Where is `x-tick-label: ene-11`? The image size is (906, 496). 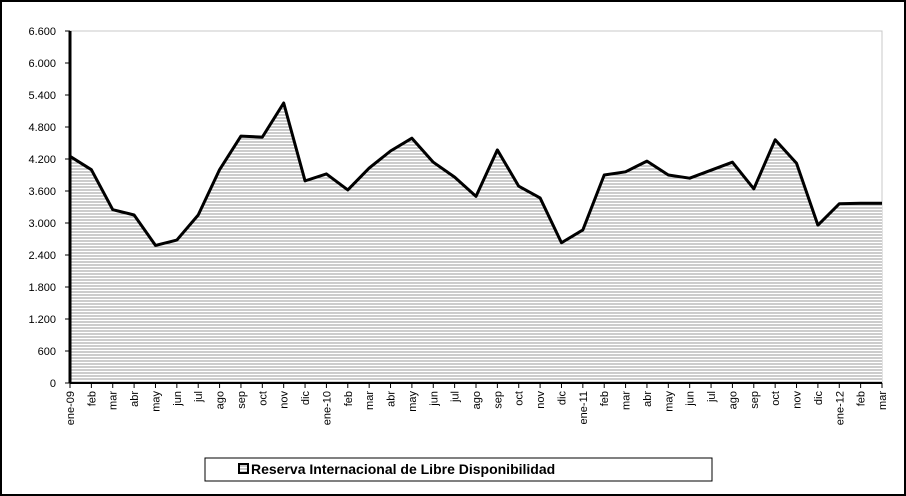 x-tick-label: ene-11 is located at coordinates (584, 407).